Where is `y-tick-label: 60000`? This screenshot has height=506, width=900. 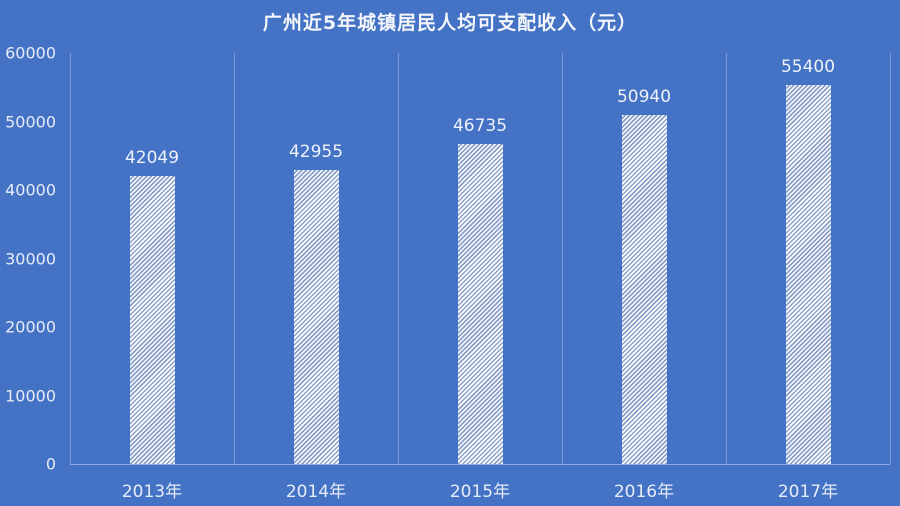 y-tick-label: 60000 is located at coordinates (30, 53).